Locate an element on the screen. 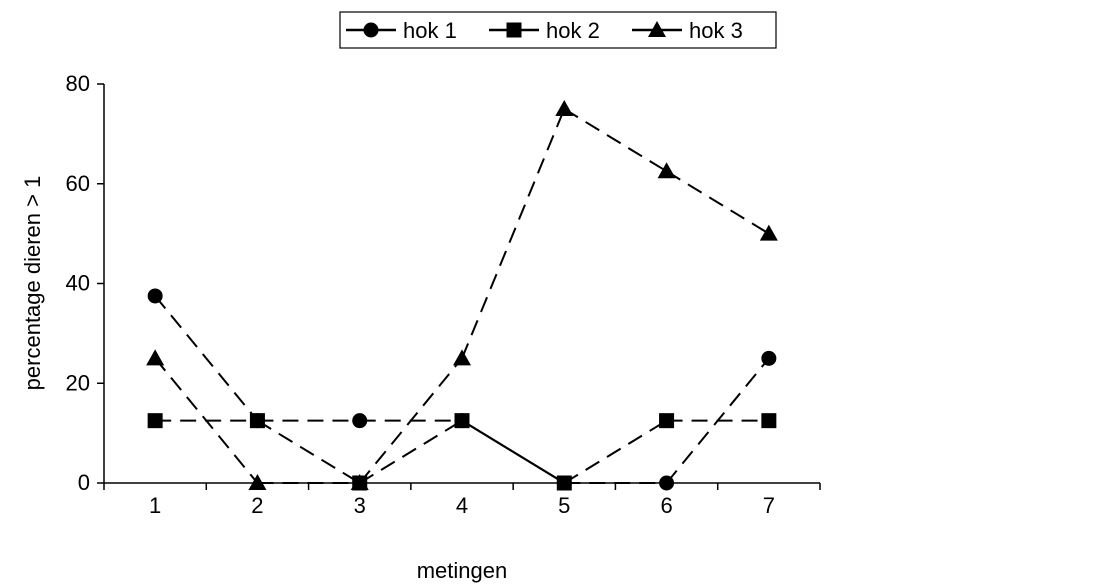  legend-box is located at coordinates (558, 30).